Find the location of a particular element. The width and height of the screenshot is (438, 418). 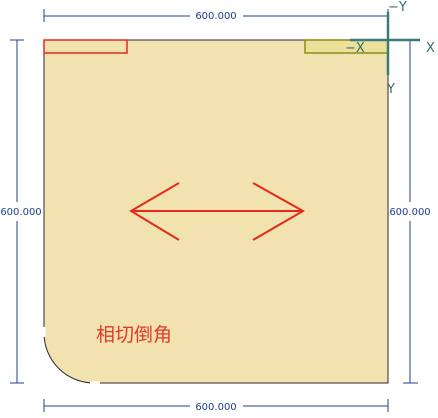

axis-gizmo-icon is located at coordinates (385, 43).